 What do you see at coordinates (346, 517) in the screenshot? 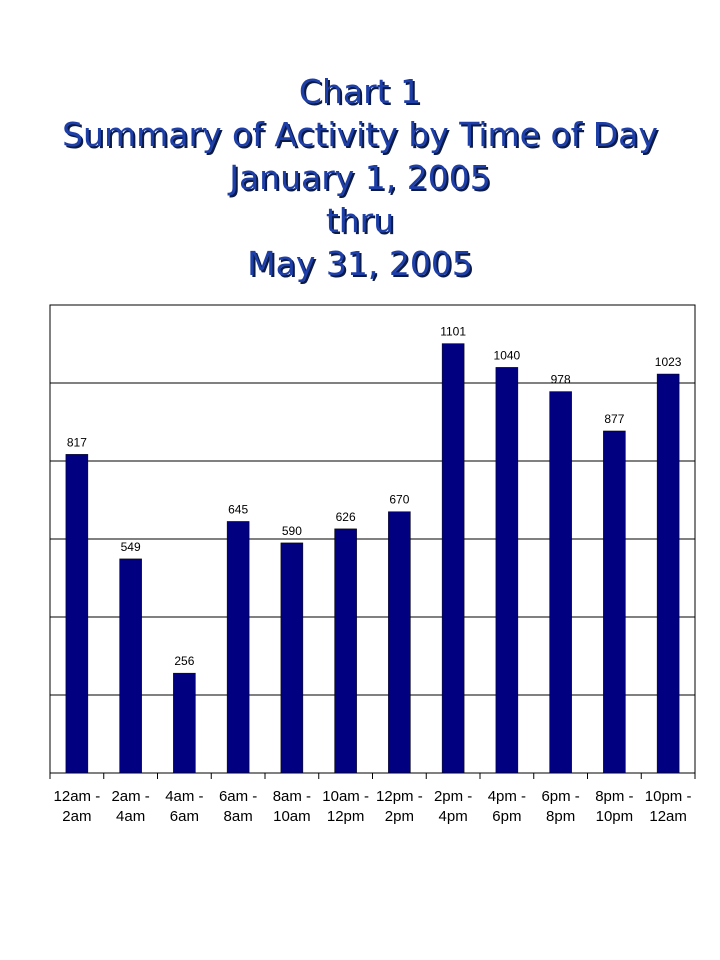
I see `data-label: 626` at bounding box center [346, 517].